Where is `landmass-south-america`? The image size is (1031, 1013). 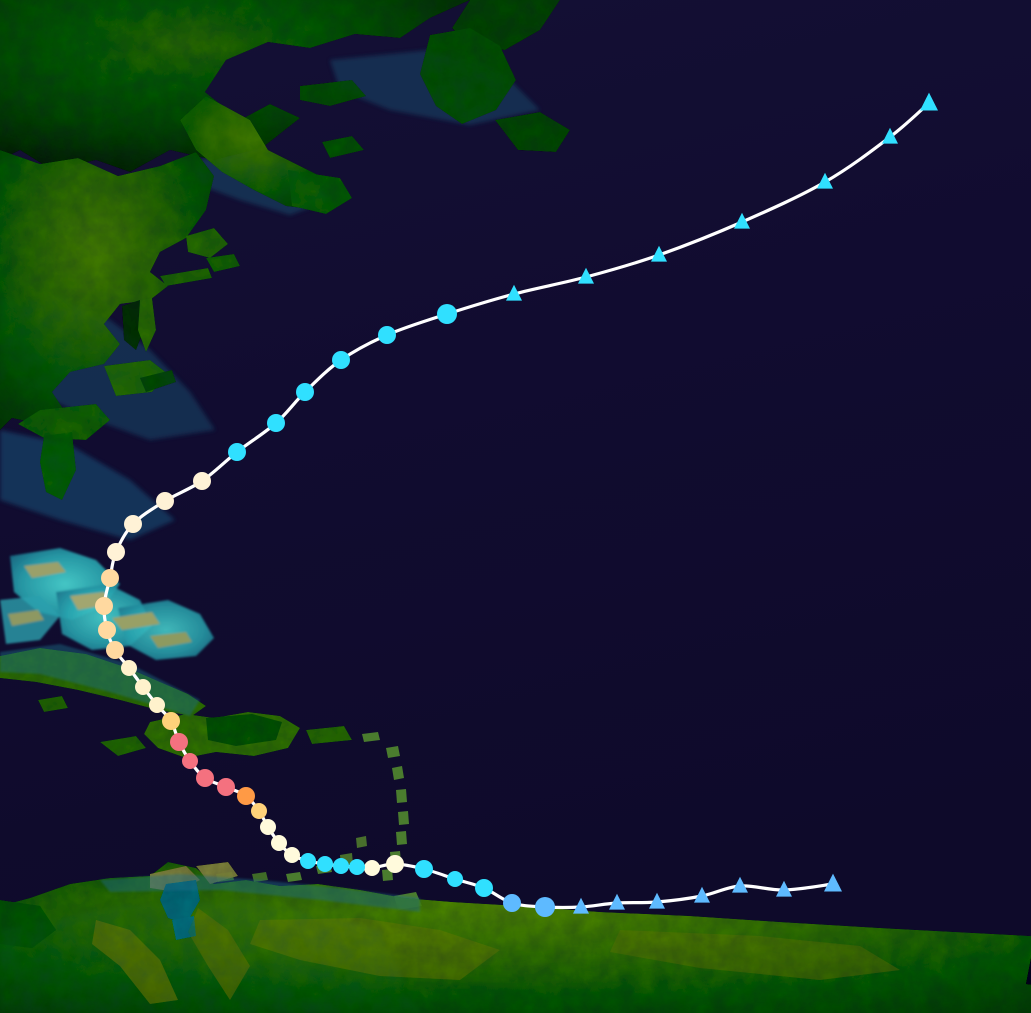
landmass-south-america is located at coordinates (515, 937).